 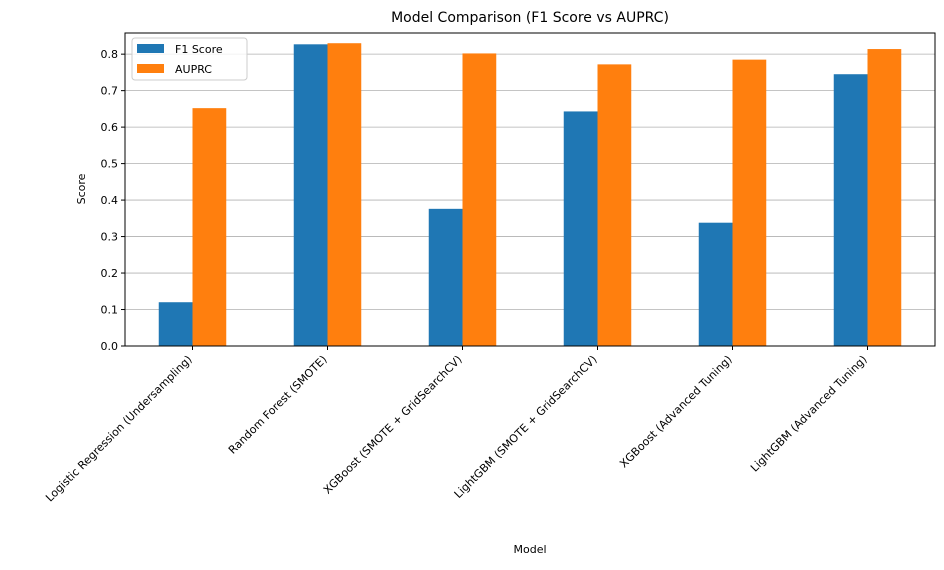 What do you see at coordinates (110, 91) in the screenshot?
I see `y-tick-label: 0.7` at bounding box center [110, 91].